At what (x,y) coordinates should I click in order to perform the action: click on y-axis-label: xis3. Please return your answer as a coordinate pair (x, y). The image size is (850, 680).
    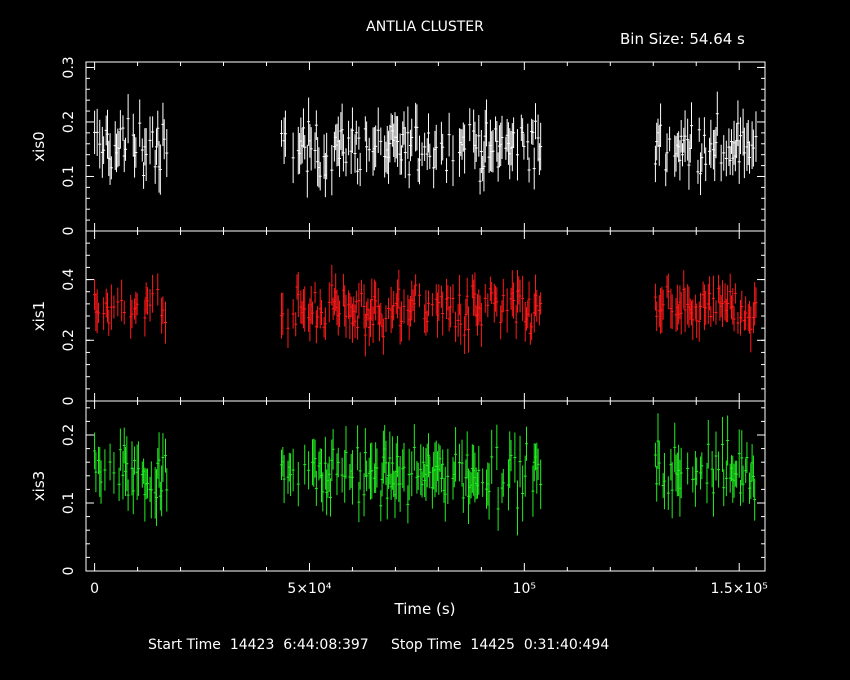
    Looking at the image, I should click on (39, 486).